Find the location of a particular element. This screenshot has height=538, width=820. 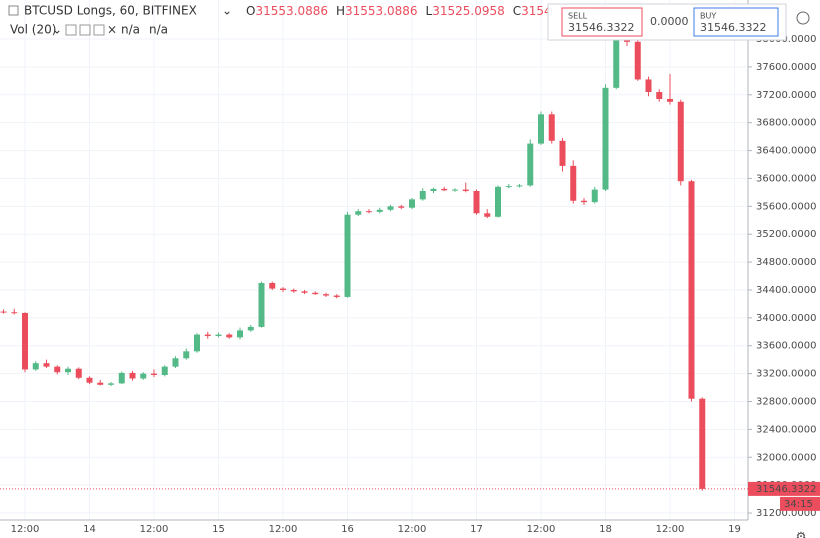

volume-label: Vol (20) is located at coordinates (33, 30).